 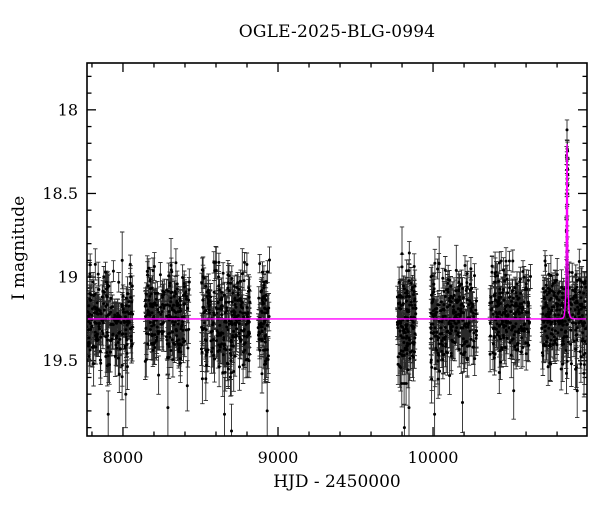 I want to click on x-tick-label: 10000, so click(x=433, y=457).